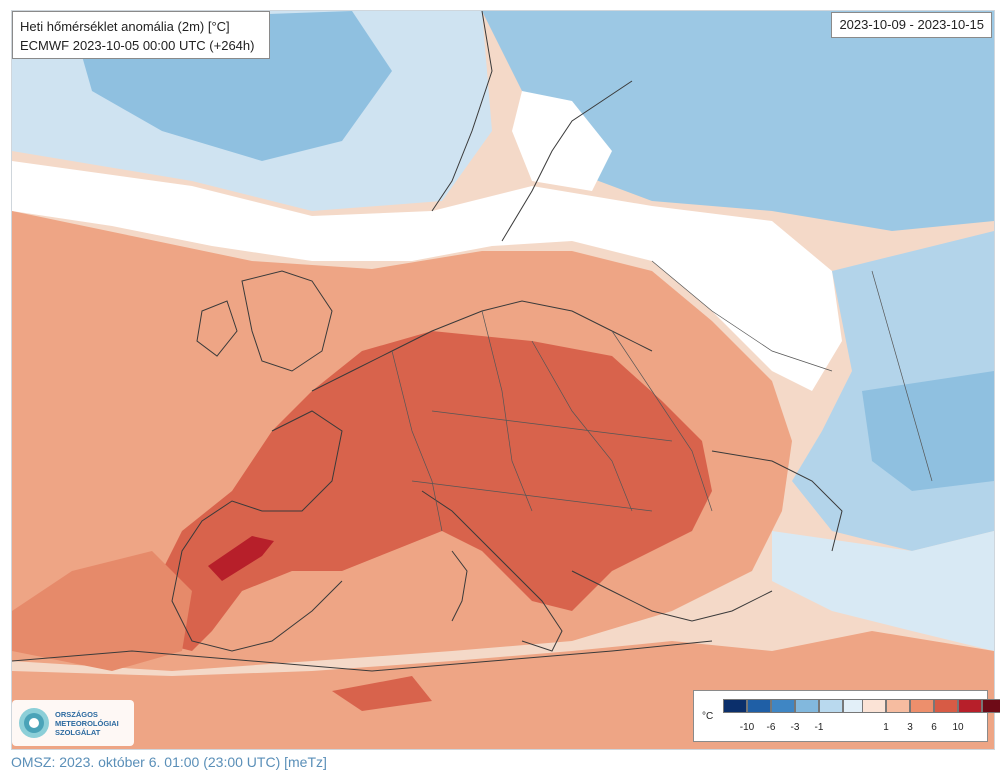 Image resolution: width=1000 pixels, height=773 pixels. What do you see at coordinates (819, 727) in the screenshot?
I see `legend-tick-label: -1` at bounding box center [819, 727].